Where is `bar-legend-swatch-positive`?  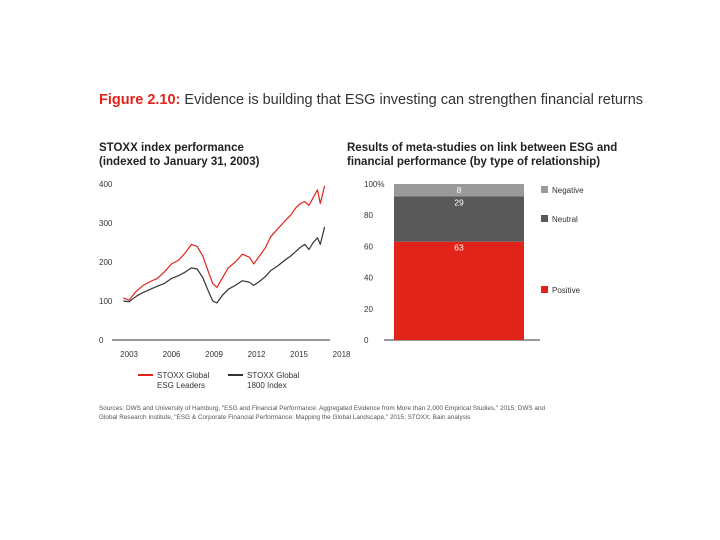
bar-legend-swatch-positive is located at coordinates (544, 289).